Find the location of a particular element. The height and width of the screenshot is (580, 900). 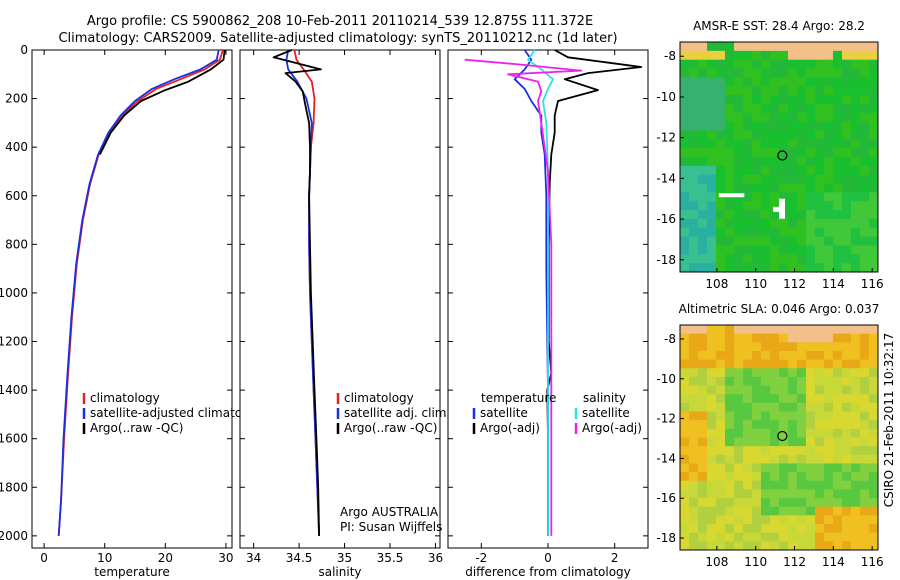

x-tick-label: 10 is located at coordinates (104, 558).